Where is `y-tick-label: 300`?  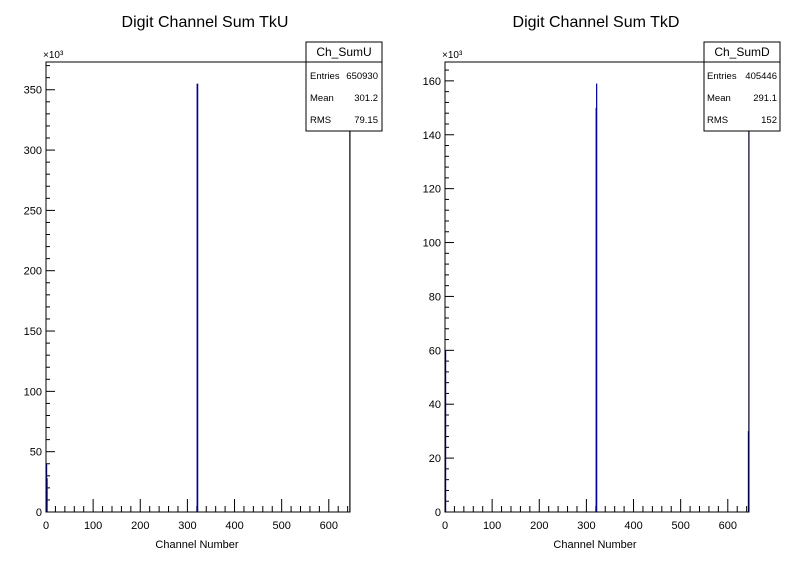
y-tick-label: 300 is located at coordinates (33, 151).